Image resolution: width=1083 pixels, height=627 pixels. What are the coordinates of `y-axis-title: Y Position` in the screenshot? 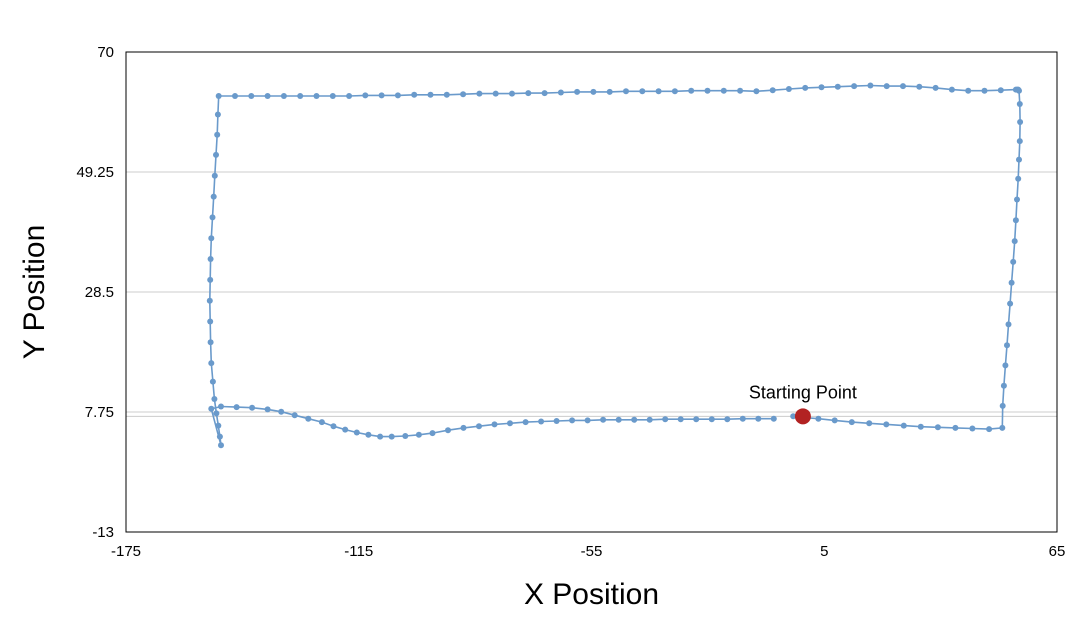 It's located at (34, 292).